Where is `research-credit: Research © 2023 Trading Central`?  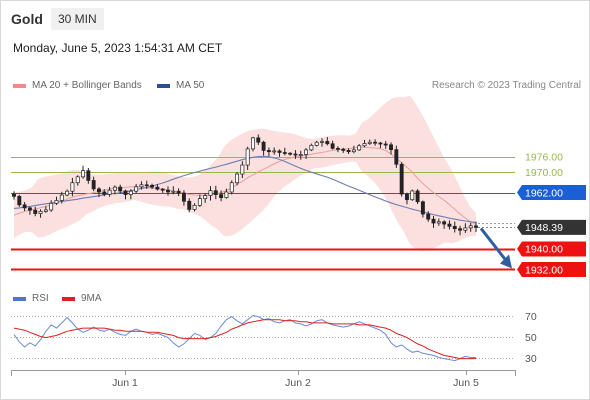
research-credit: Research © 2023 Trading Central is located at coordinates (506, 85).